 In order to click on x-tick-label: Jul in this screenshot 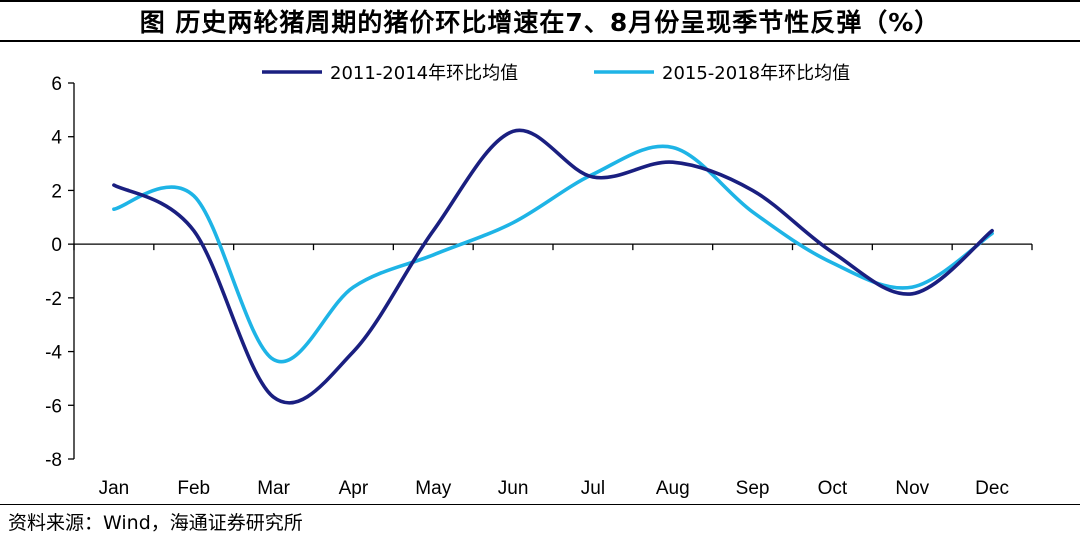, I will do `click(593, 488)`.